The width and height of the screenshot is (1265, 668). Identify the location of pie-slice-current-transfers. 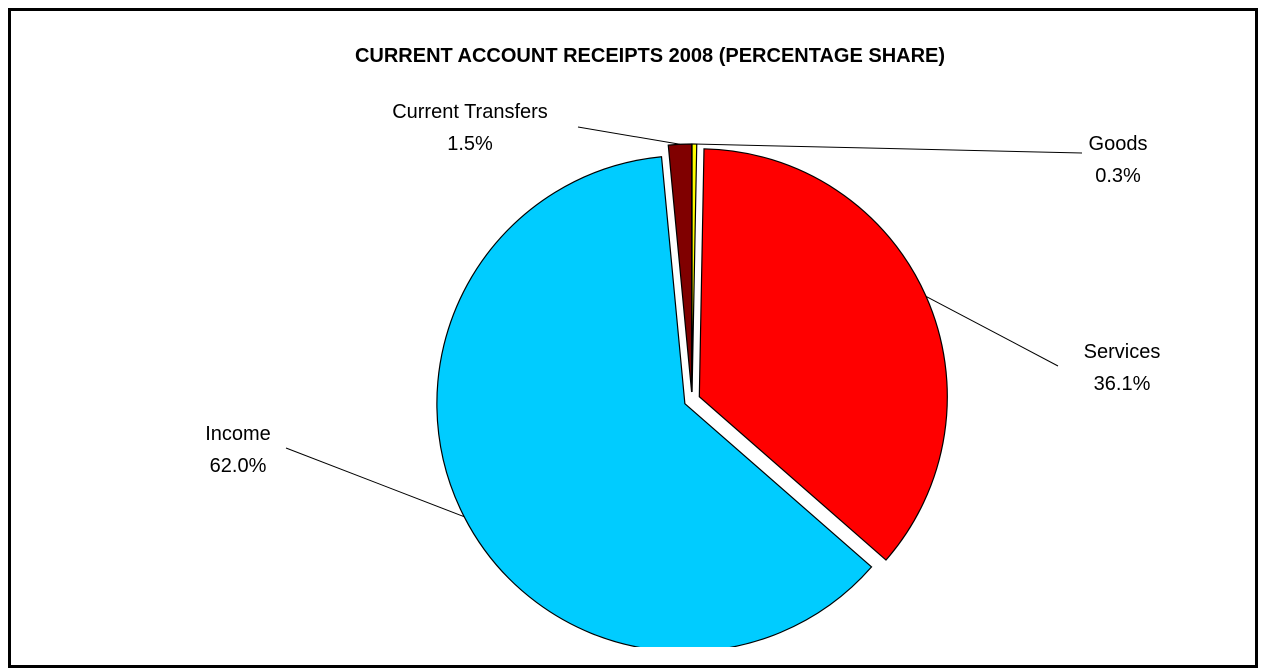
(680, 268).